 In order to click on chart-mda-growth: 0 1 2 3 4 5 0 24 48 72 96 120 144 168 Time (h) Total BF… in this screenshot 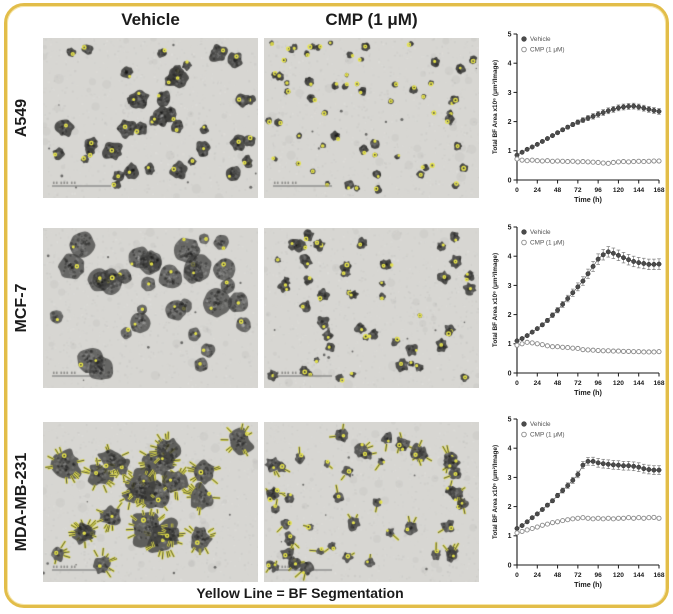, I will do `click(578, 504)`.